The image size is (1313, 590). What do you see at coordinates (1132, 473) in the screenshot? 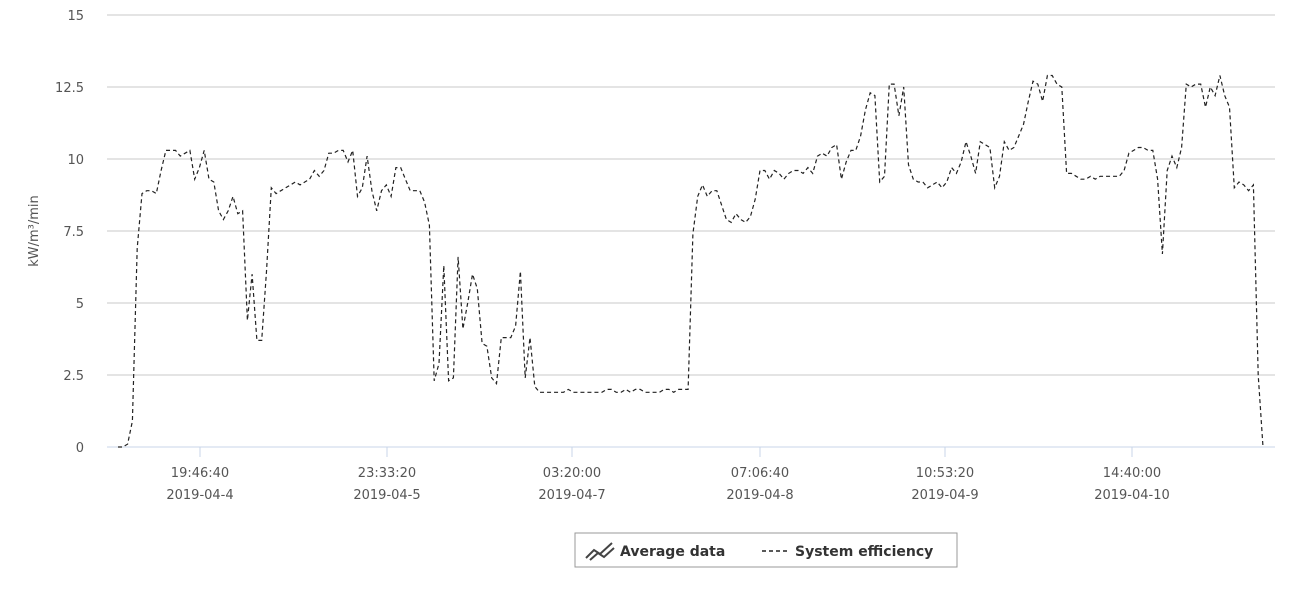
I see `x-tick-time: 14:40:00` at bounding box center [1132, 473].